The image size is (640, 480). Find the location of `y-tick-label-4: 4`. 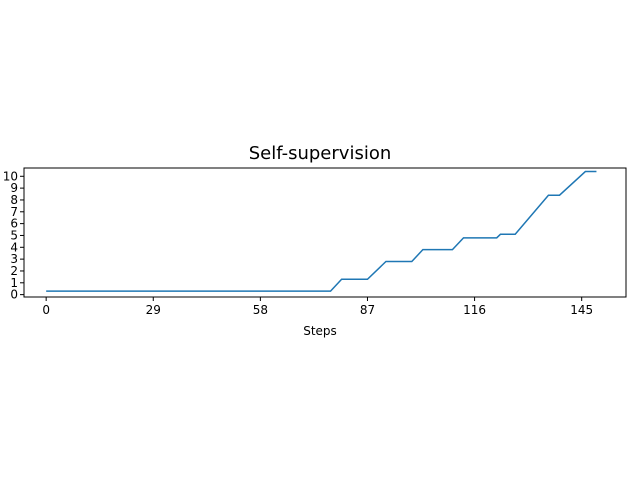

y-tick-label-4: 4 is located at coordinates (14, 247).